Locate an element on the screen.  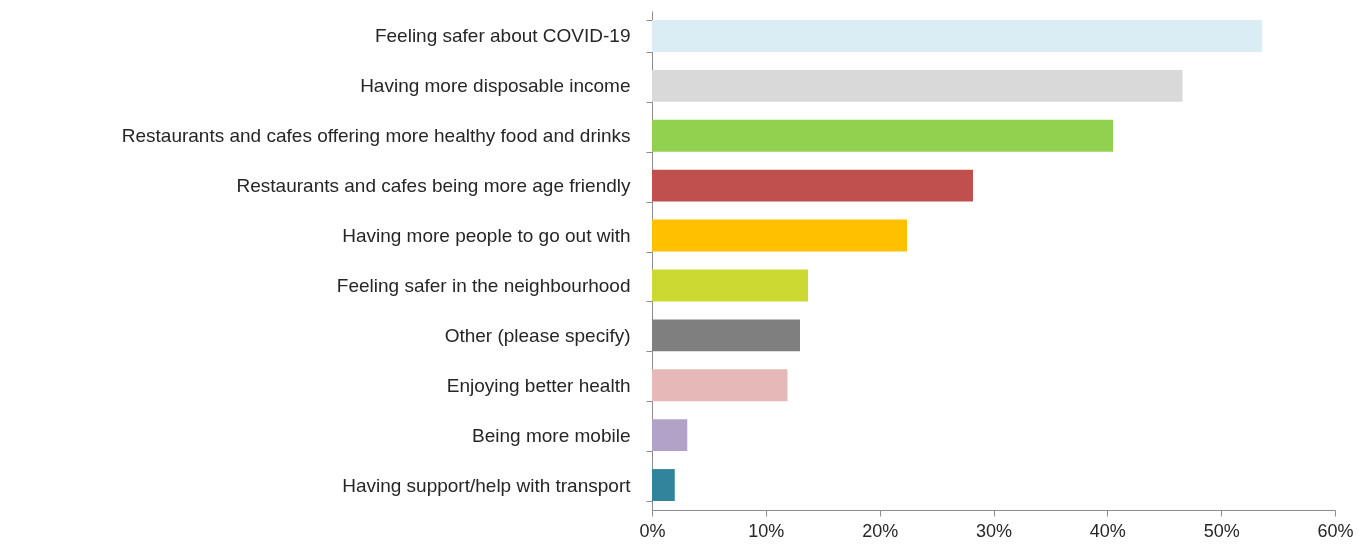
x-tick-label: 30% is located at coordinates (994, 530).